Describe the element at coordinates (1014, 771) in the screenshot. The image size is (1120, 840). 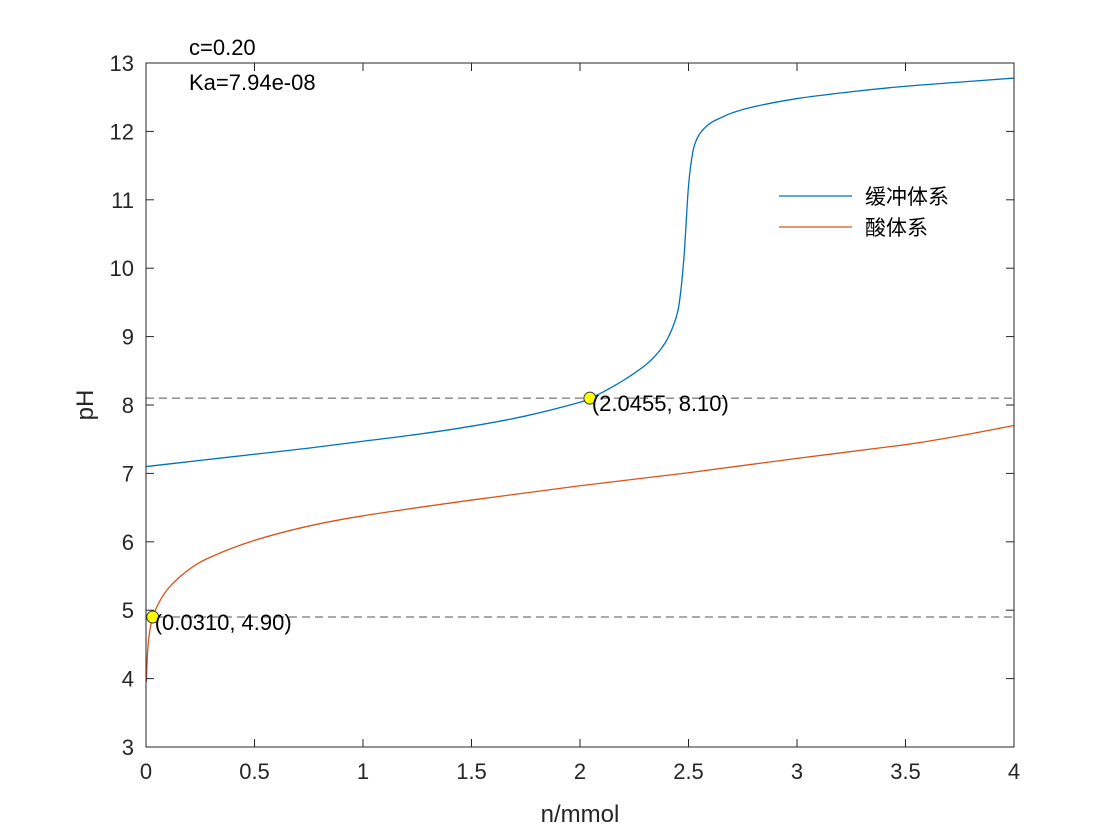
I see `x-tick-label: 4` at that location.